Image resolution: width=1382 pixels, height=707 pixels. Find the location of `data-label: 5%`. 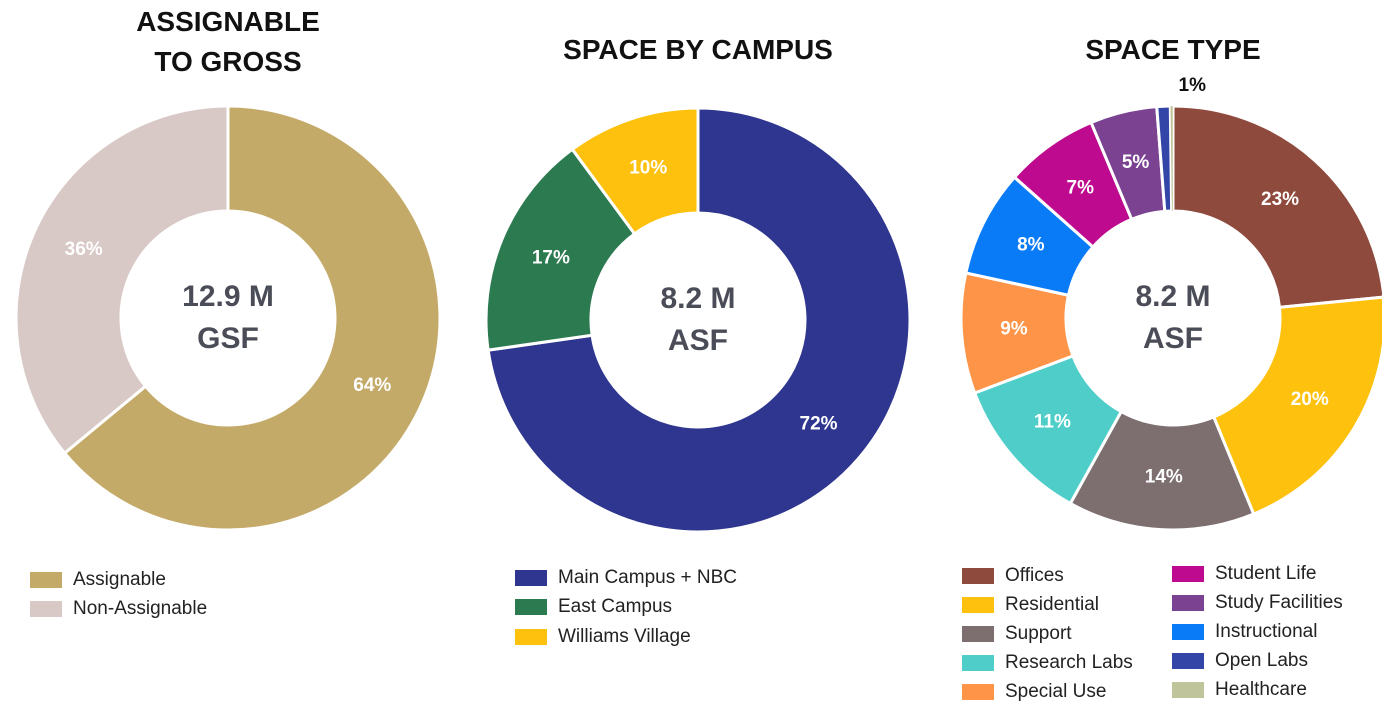

data-label: 5% is located at coordinates (1136, 162).